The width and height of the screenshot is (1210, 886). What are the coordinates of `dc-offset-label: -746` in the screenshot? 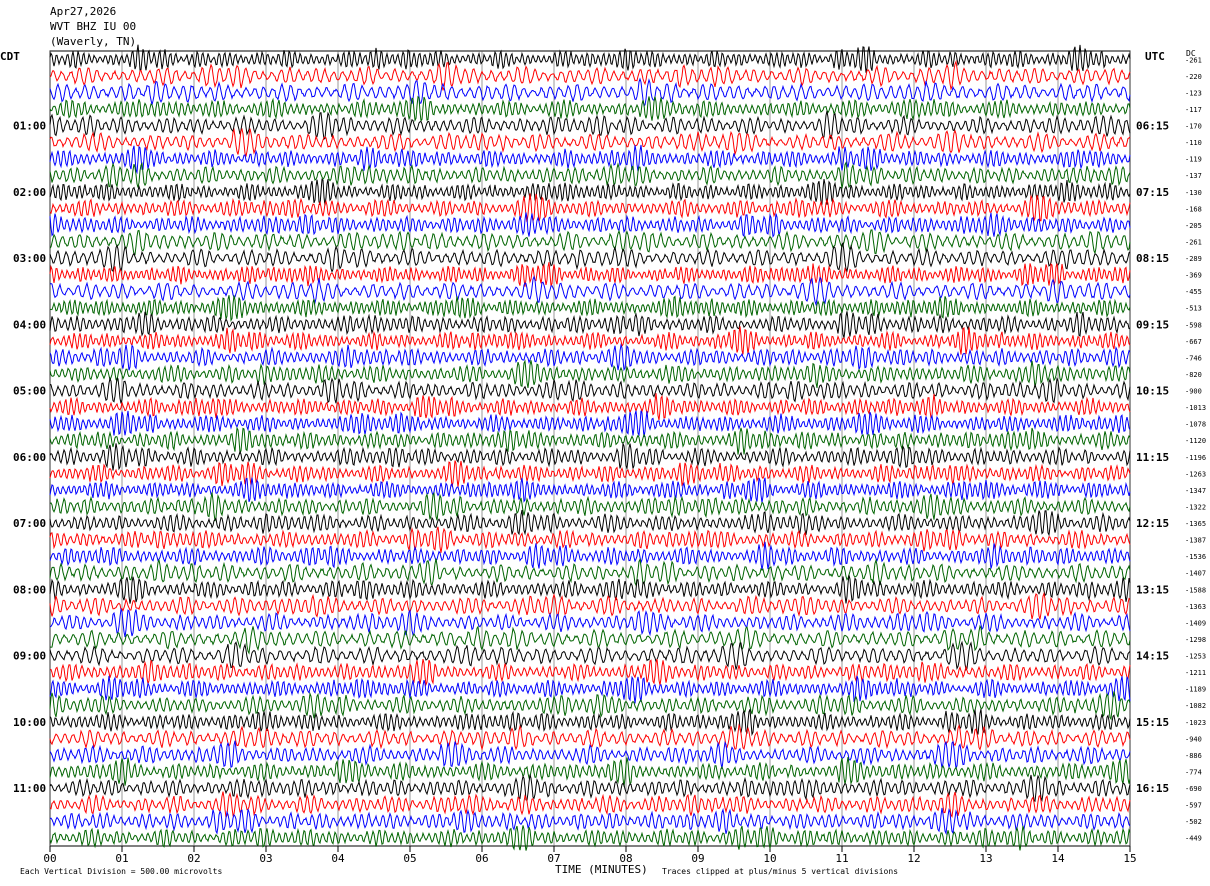 It's located at (1193, 358).